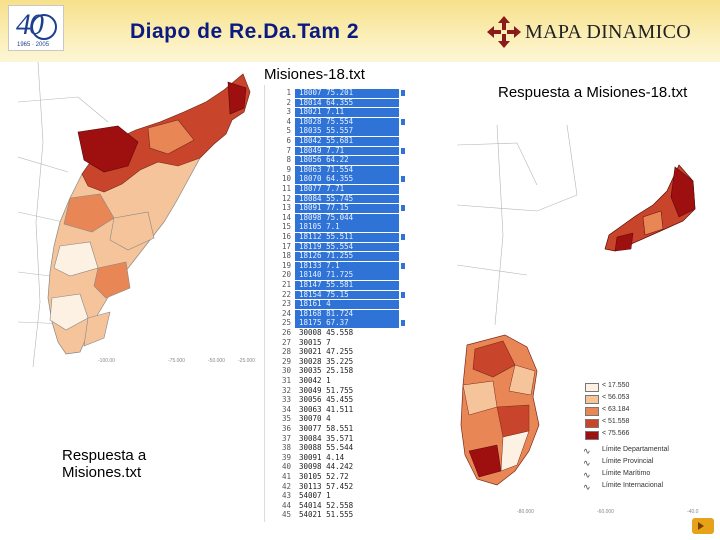 This screenshot has height=540, width=720. What do you see at coordinates (347, 314) in the screenshot?
I see `row-value: 18168 81.724` at bounding box center [347, 314].